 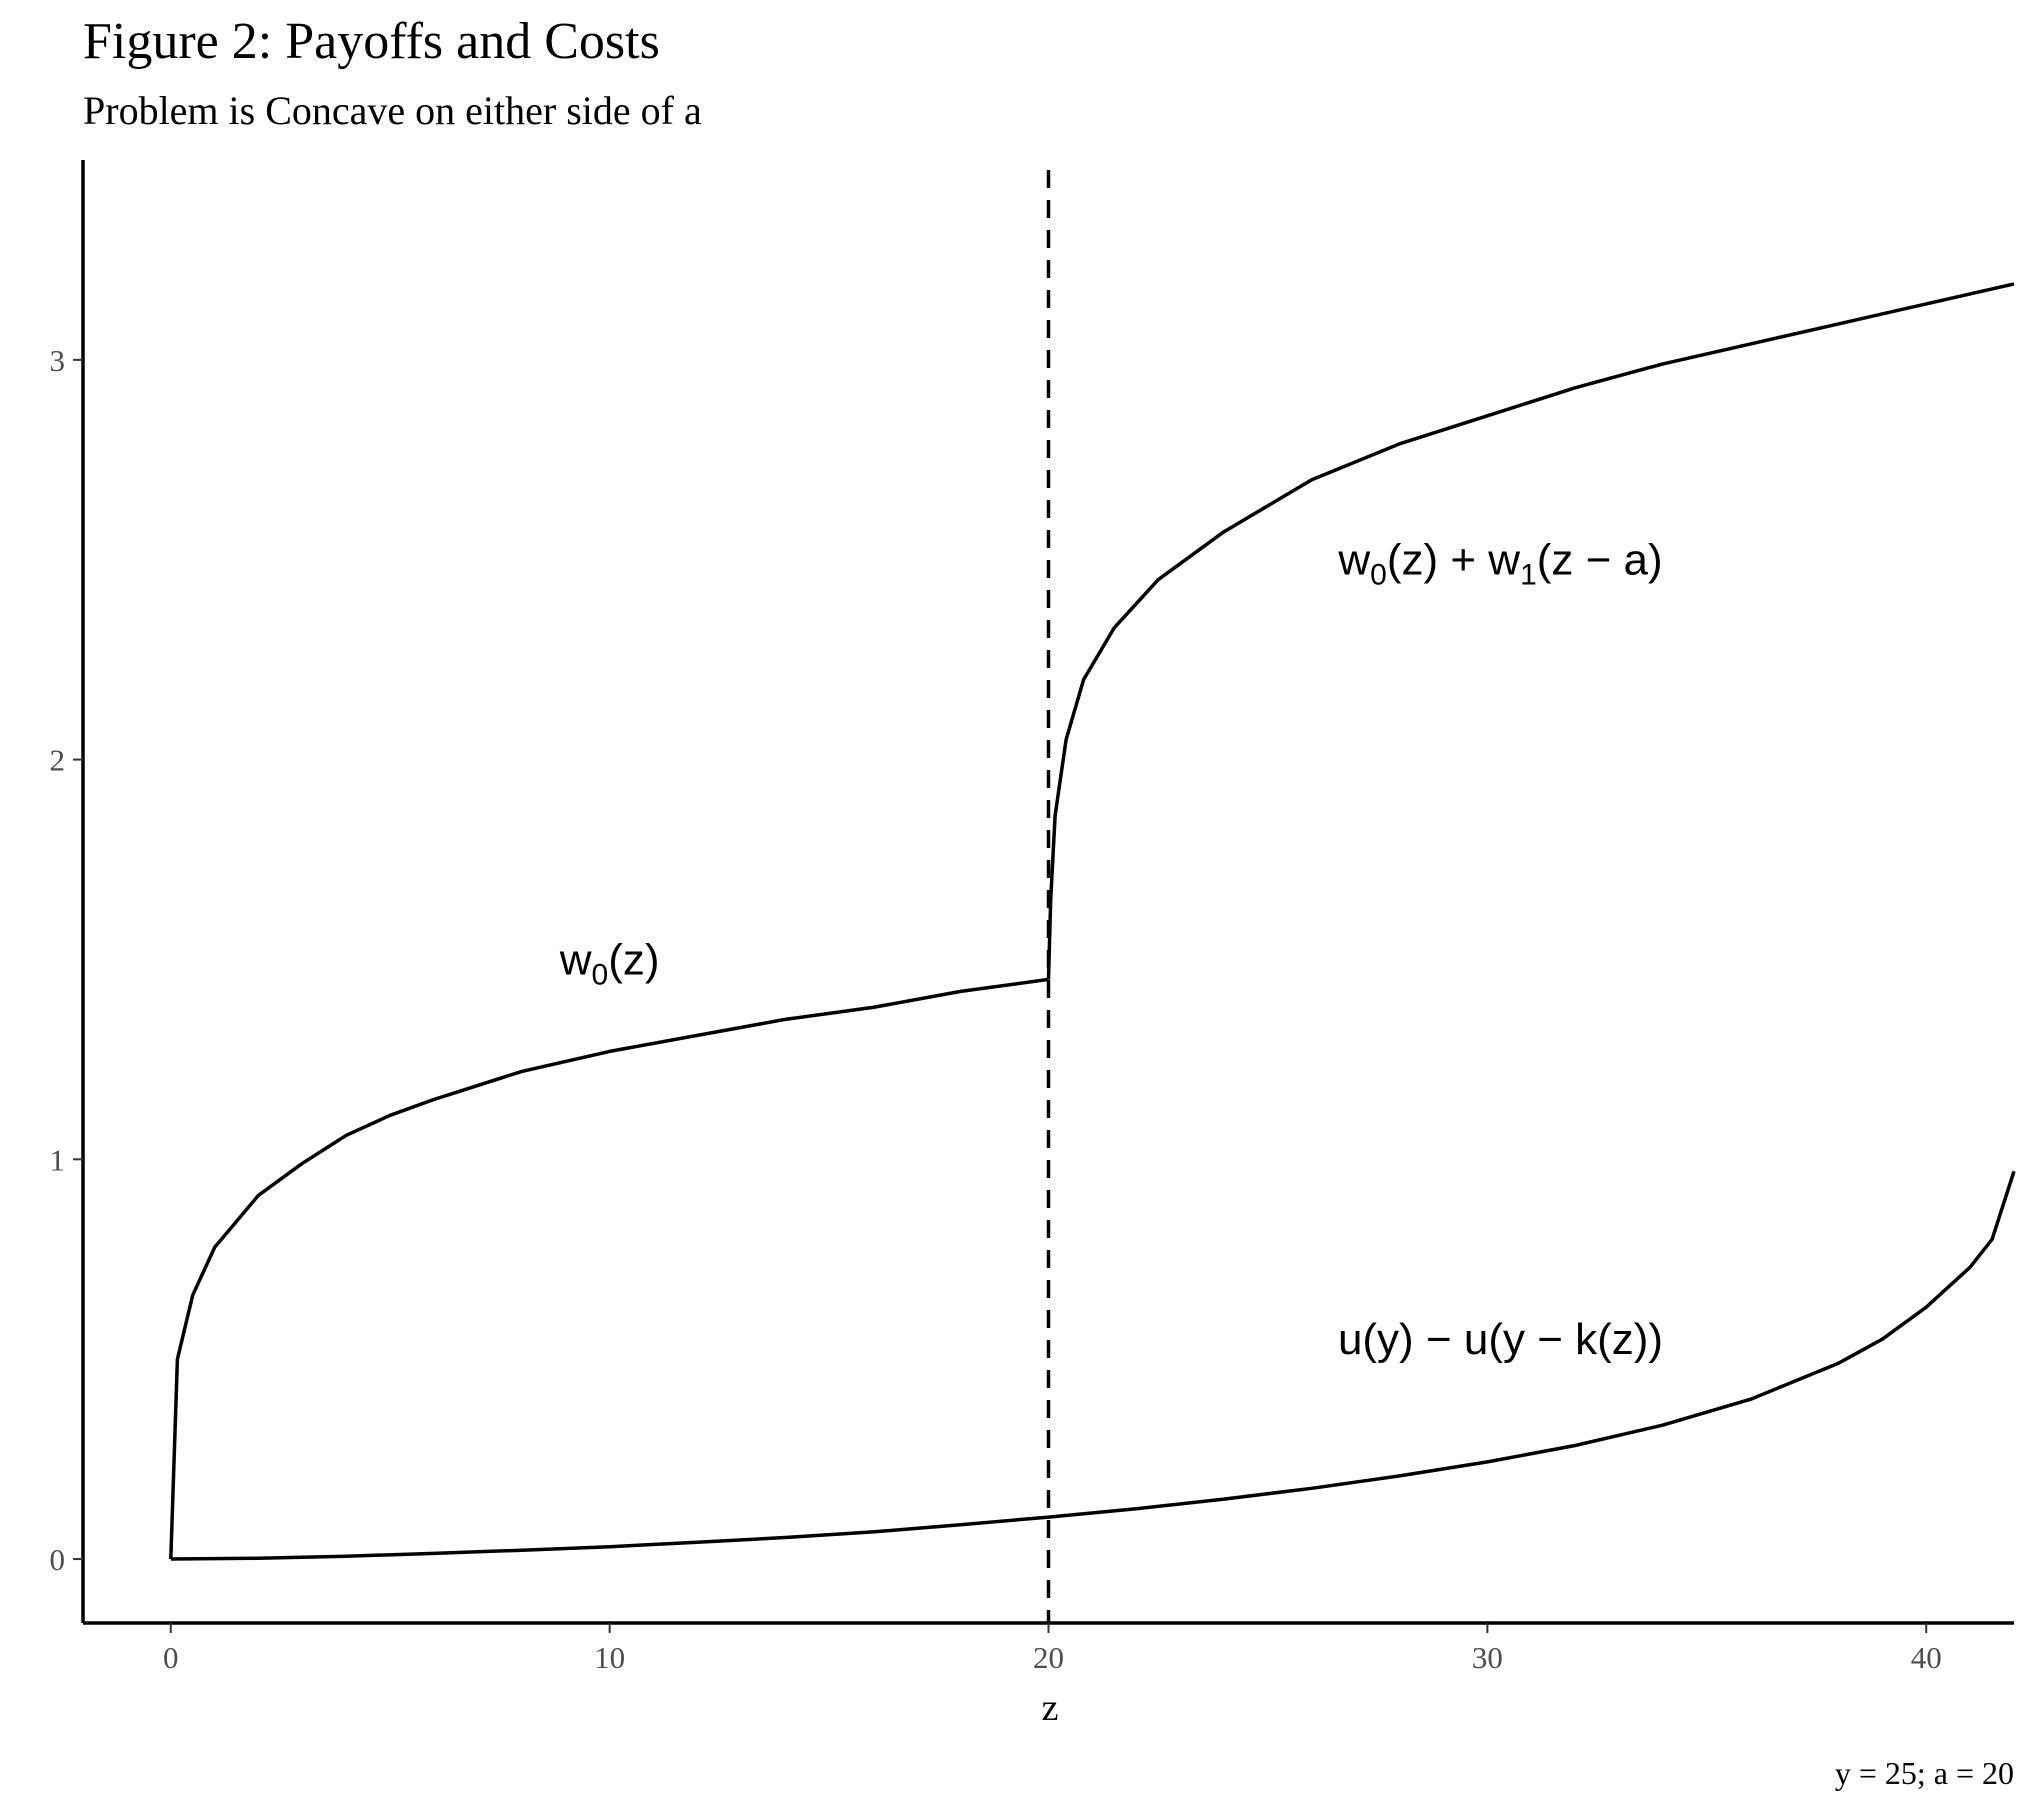 I want to click on x-tick-label: 10, so click(x=609, y=1657).